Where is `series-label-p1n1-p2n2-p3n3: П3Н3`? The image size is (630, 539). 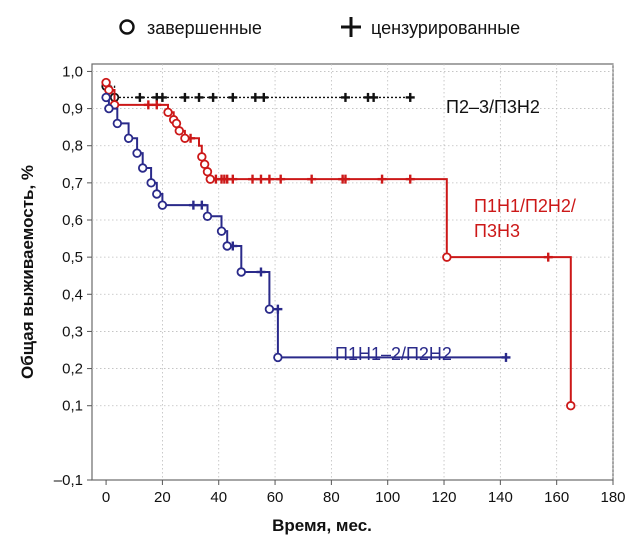 series-label-p1n1-p2n2-p3n3: П3Н3 is located at coordinates (497, 231).